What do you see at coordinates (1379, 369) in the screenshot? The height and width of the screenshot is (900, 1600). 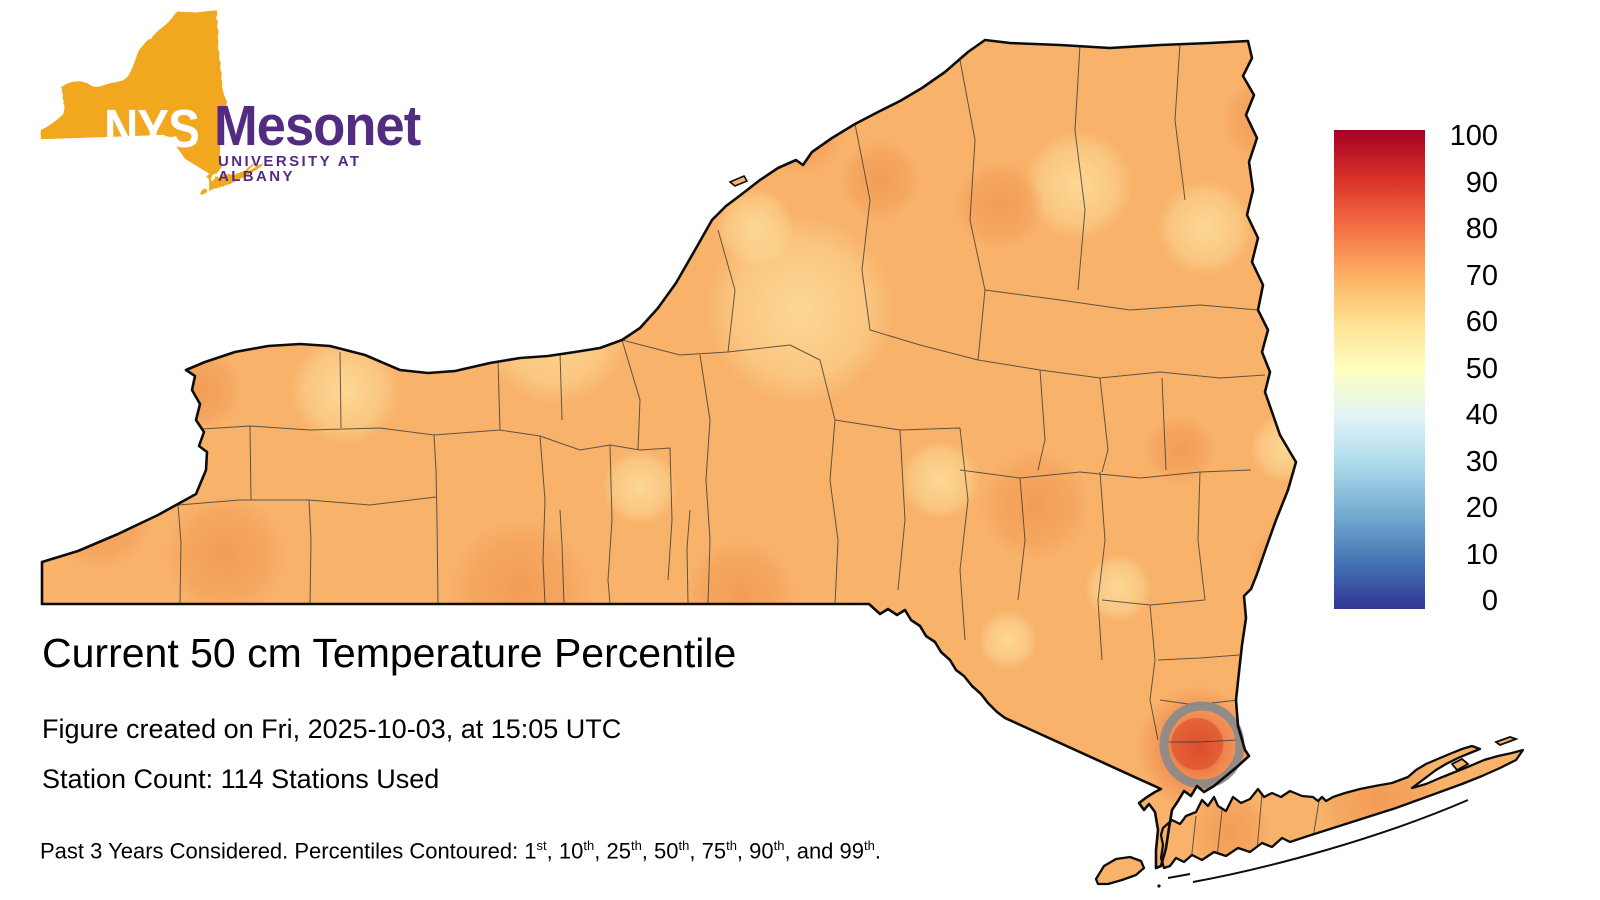 I see `colorbar` at bounding box center [1379, 369].